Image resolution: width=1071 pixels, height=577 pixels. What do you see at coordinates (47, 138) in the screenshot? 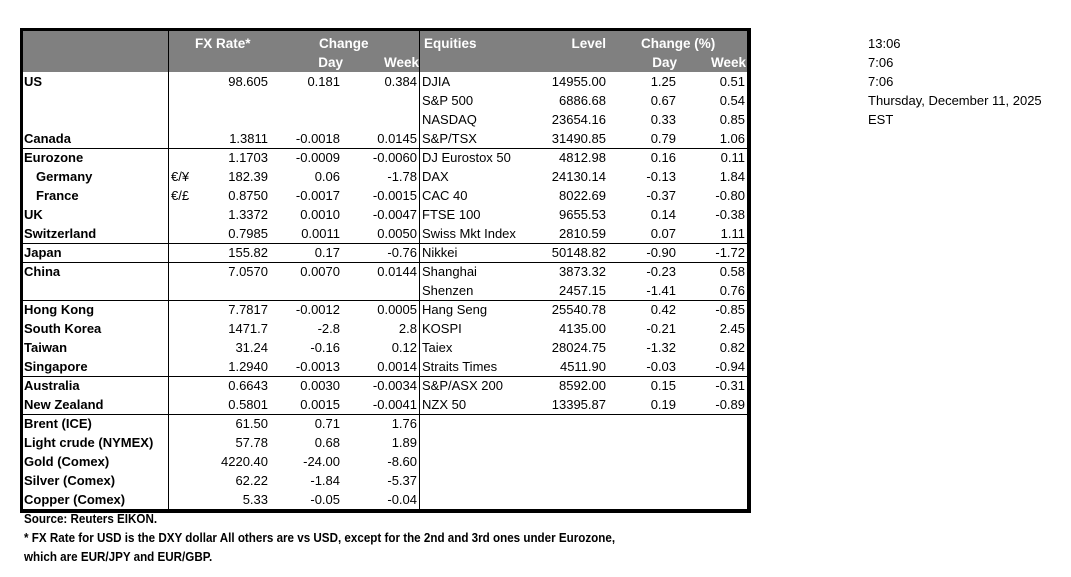
I see `row-label: Canada` at bounding box center [47, 138].